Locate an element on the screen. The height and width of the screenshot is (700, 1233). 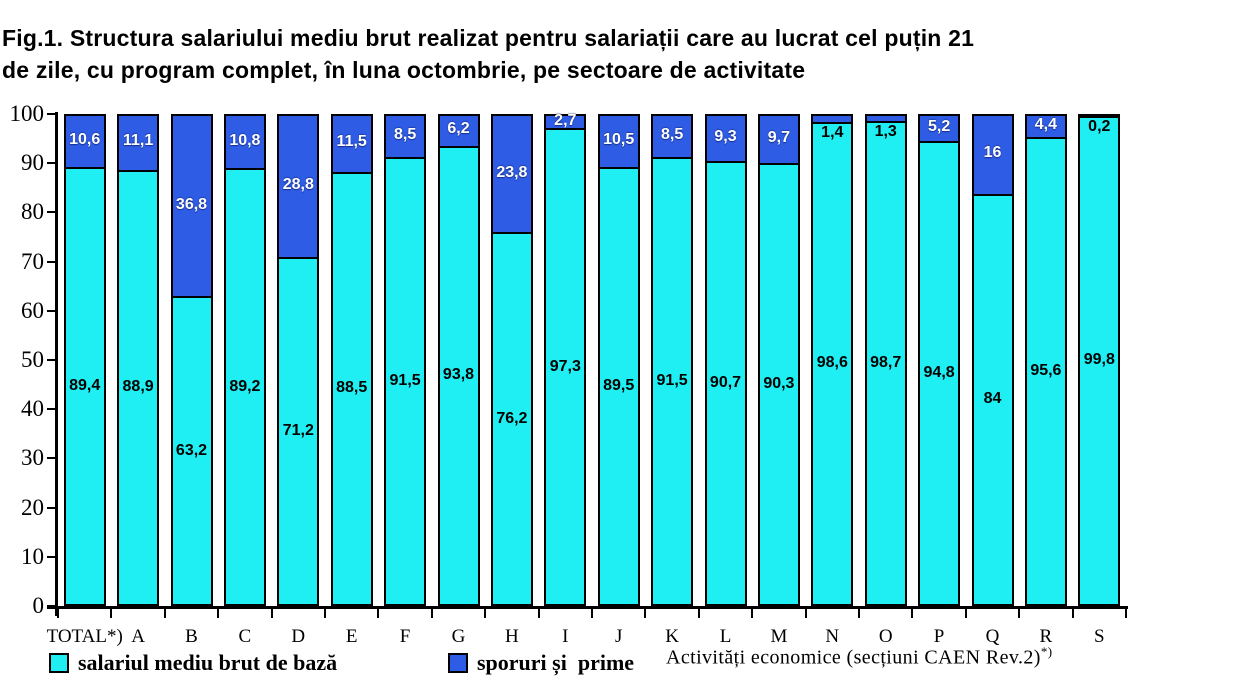
value-label-bonus: 1,3 is located at coordinates (885, 132).